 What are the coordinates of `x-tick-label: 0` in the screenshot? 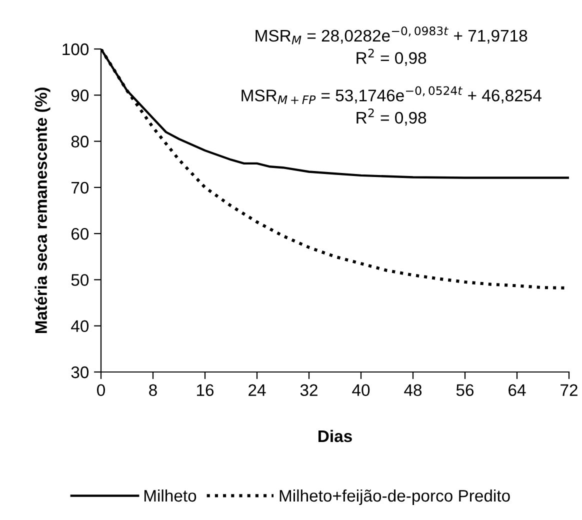 It's located at (101, 390).